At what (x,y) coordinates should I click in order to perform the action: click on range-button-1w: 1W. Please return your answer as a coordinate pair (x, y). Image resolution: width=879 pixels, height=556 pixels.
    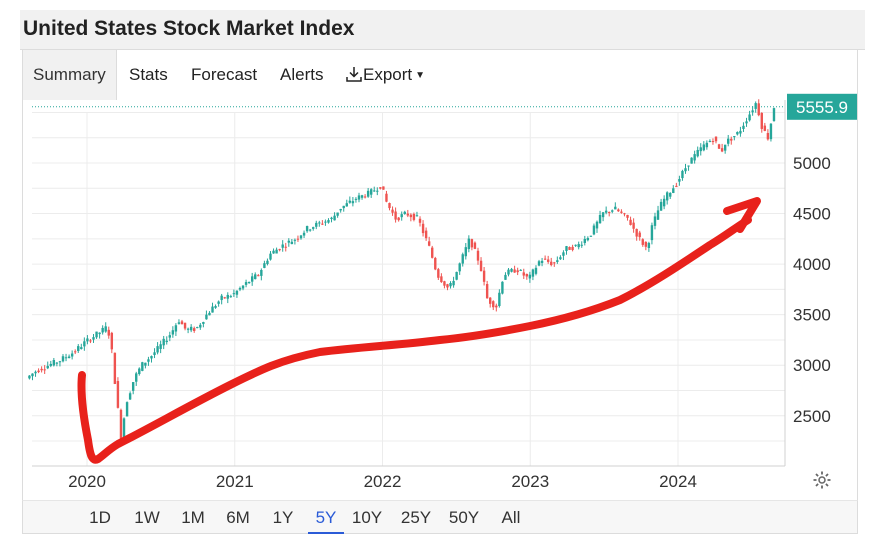
    Looking at the image, I should click on (147, 517).